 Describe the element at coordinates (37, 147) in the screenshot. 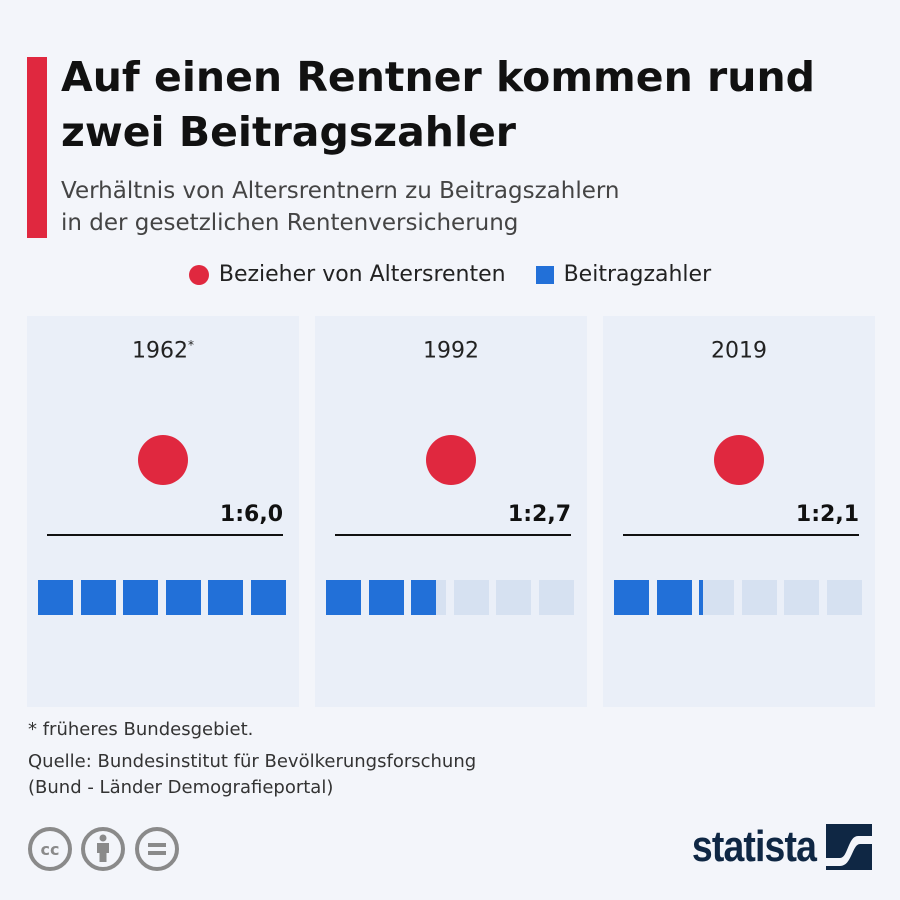

I see `title-accent-bar` at that location.